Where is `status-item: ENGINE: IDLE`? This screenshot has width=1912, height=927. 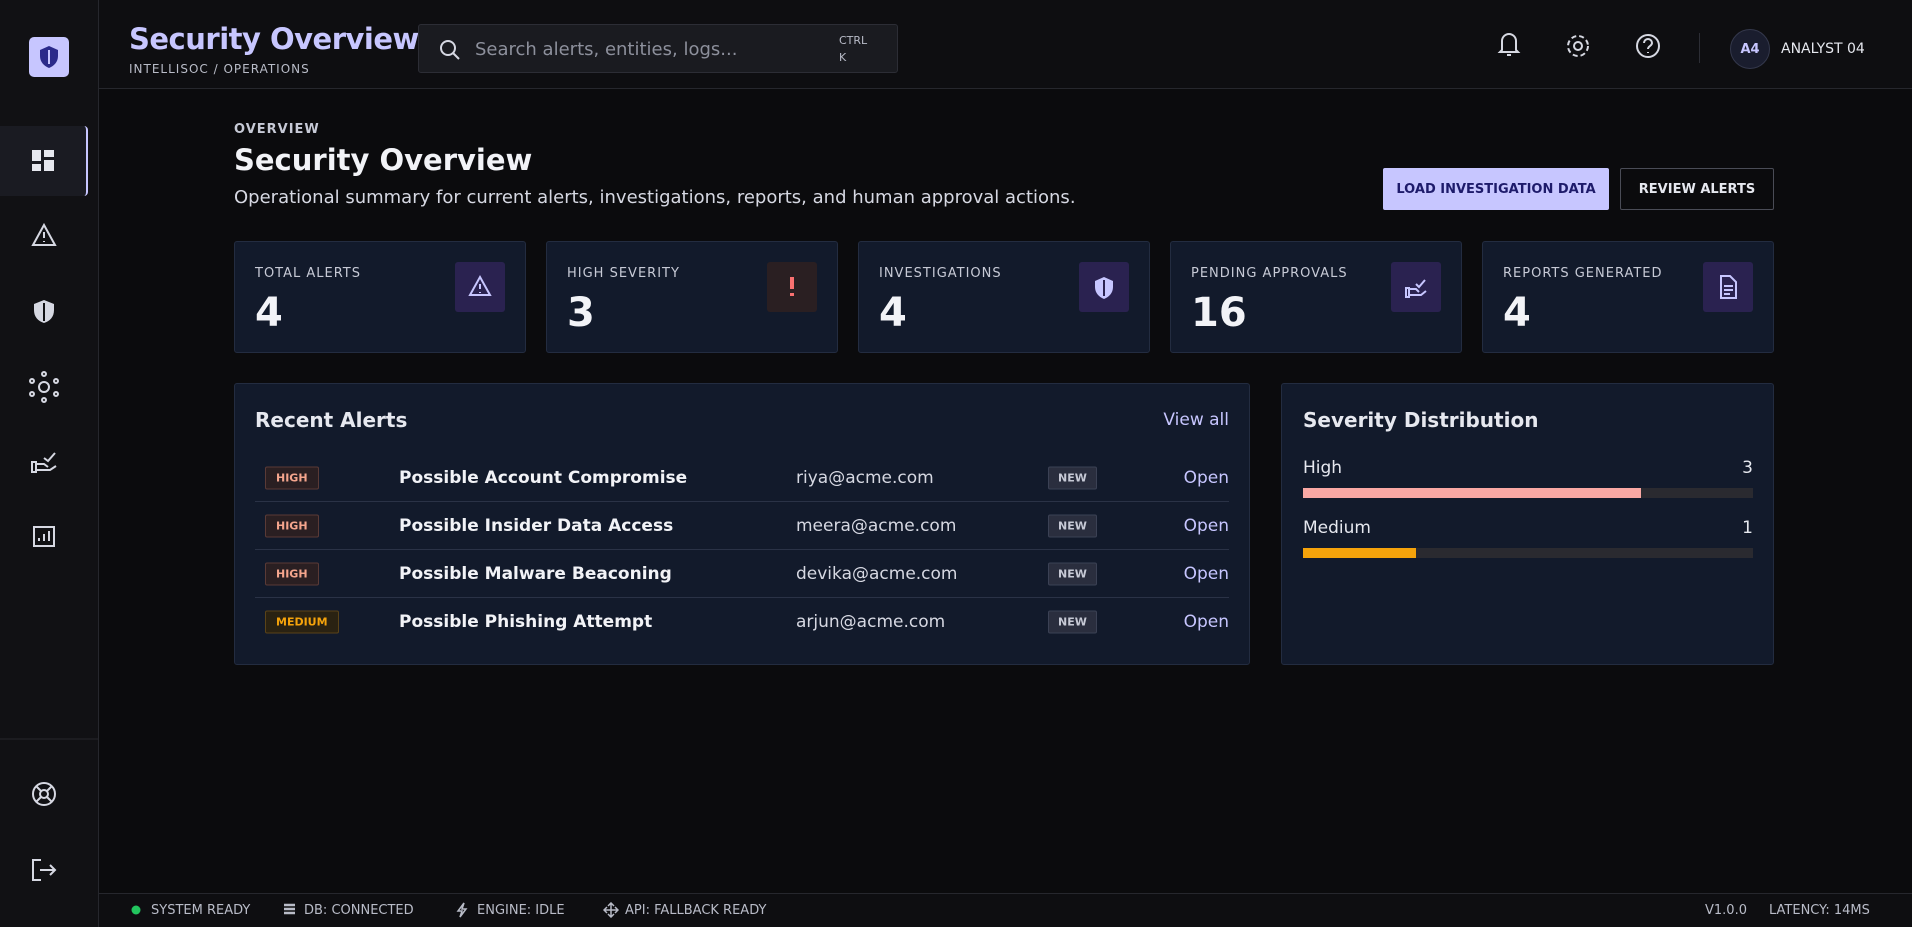
status-item: ENGINE: IDLE is located at coordinates (510, 910).